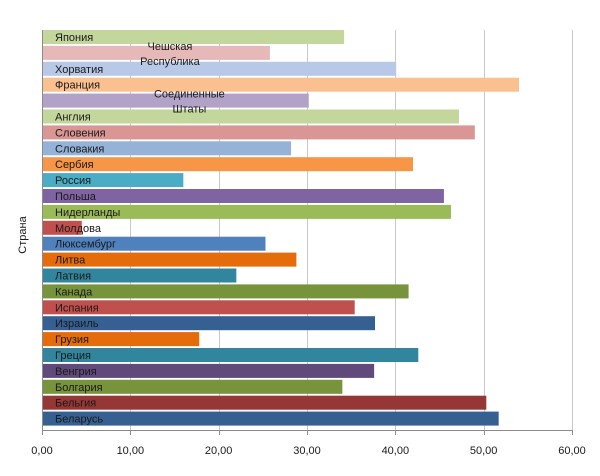  What do you see at coordinates (74, 292) in the screenshot?
I see `category-label: Канада` at bounding box center [74, 292].